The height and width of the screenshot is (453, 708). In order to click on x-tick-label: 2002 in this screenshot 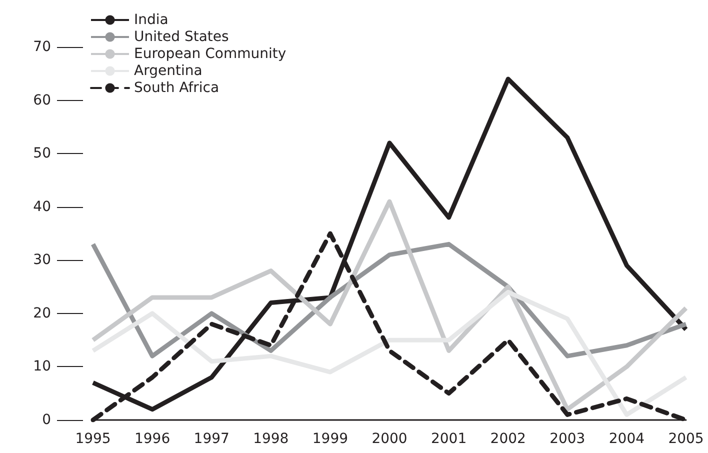, I will do `click(508, 439)`.